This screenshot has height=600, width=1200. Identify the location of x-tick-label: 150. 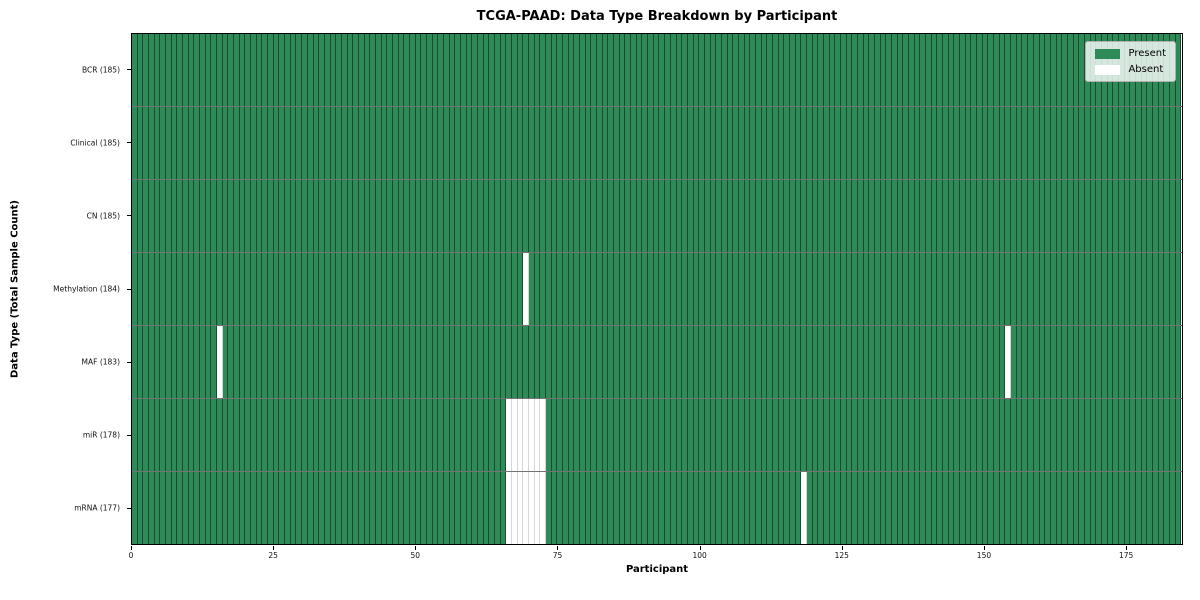
(984, 555).